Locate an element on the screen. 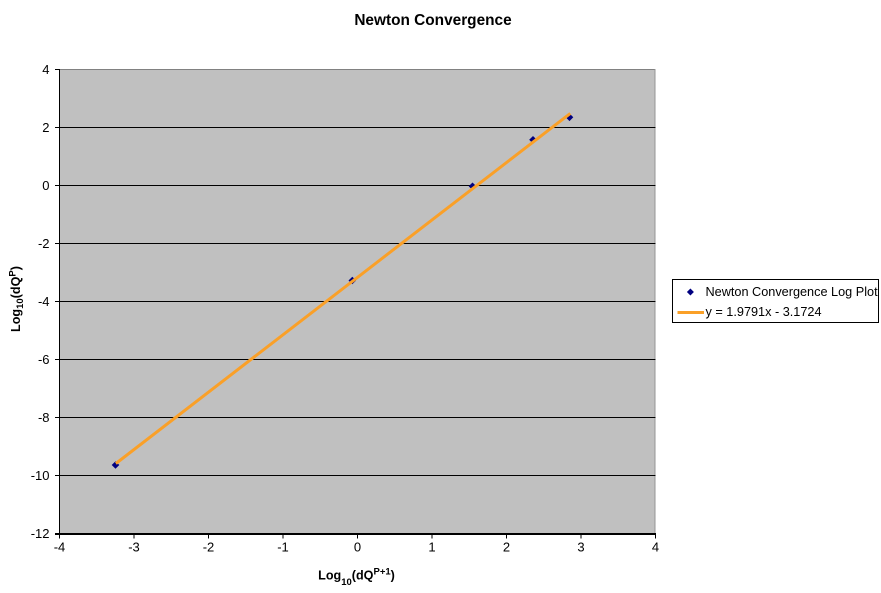 This screenshot has width=881, height=593. svg-text: Newton Convergence is located at coordinates (433, 20).